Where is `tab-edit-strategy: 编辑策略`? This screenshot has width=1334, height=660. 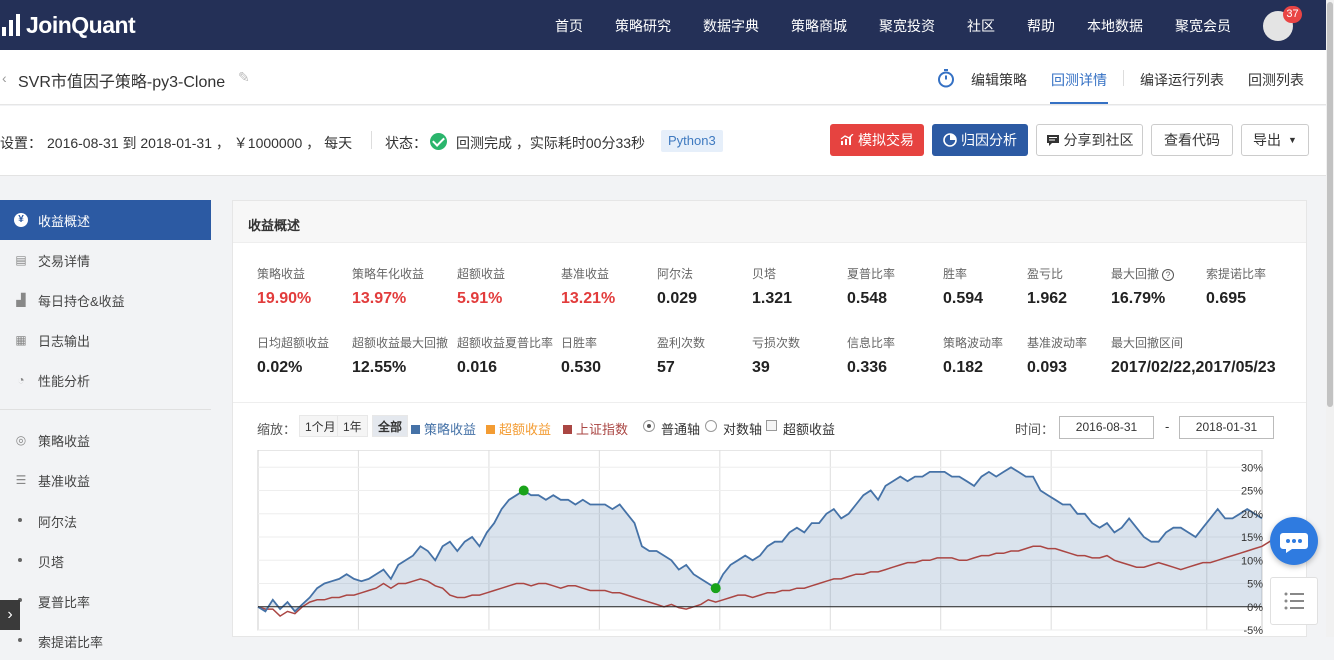
tab-edit-strategy: 编辑策略 is located at coordinates (999, 80).